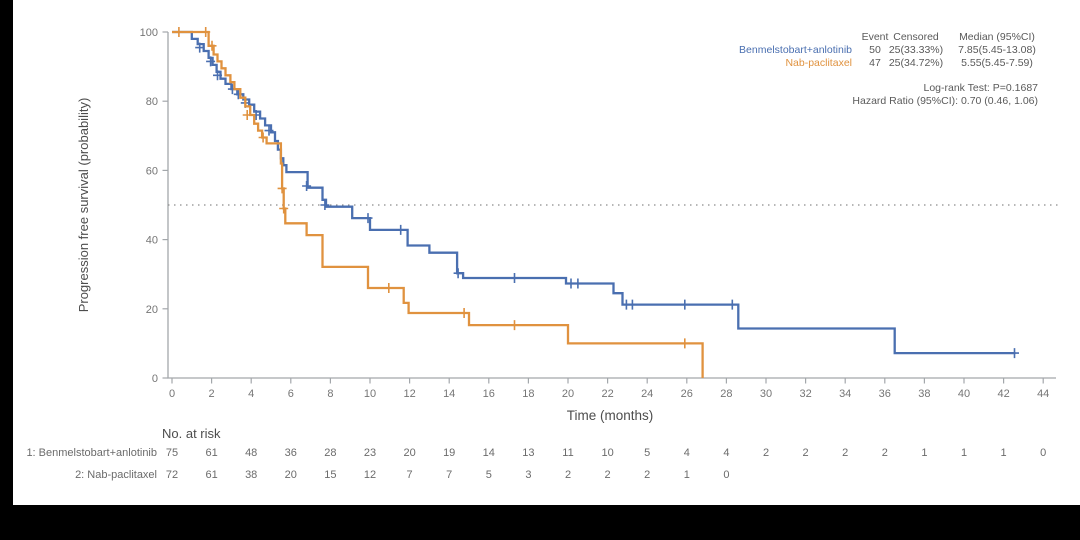  Describe the element at coordinates (567, 453) in the screenshot. I see `risk-count: 11` at that location.